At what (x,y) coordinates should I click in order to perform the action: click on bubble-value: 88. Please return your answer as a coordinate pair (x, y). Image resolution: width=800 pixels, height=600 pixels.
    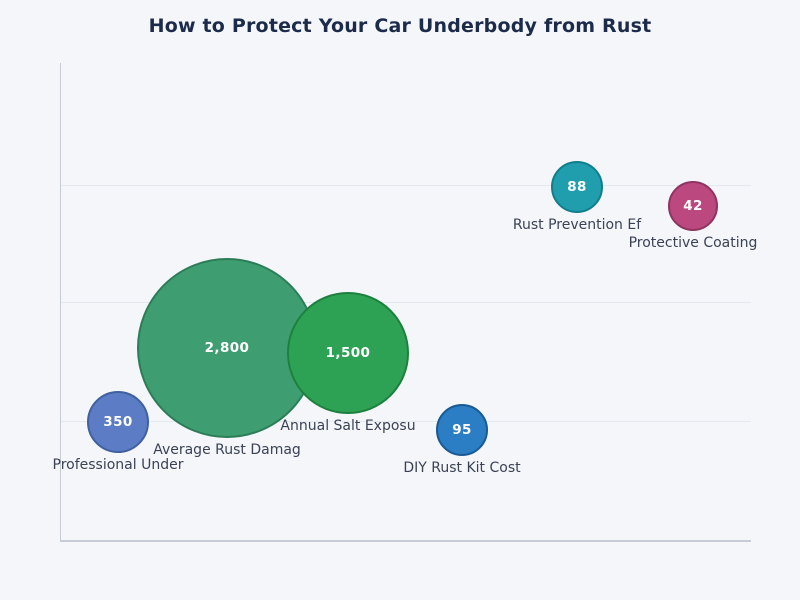
    Looking at the image, I should click on (577, 187).